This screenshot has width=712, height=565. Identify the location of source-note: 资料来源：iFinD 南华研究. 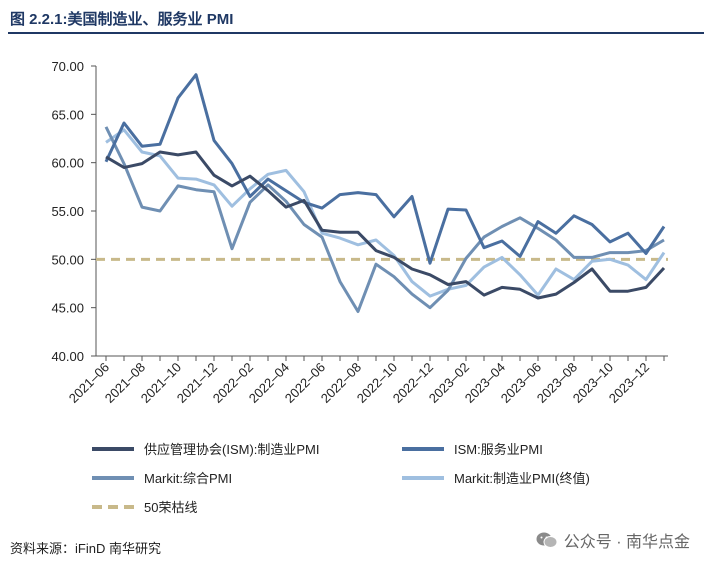
(85, 548).